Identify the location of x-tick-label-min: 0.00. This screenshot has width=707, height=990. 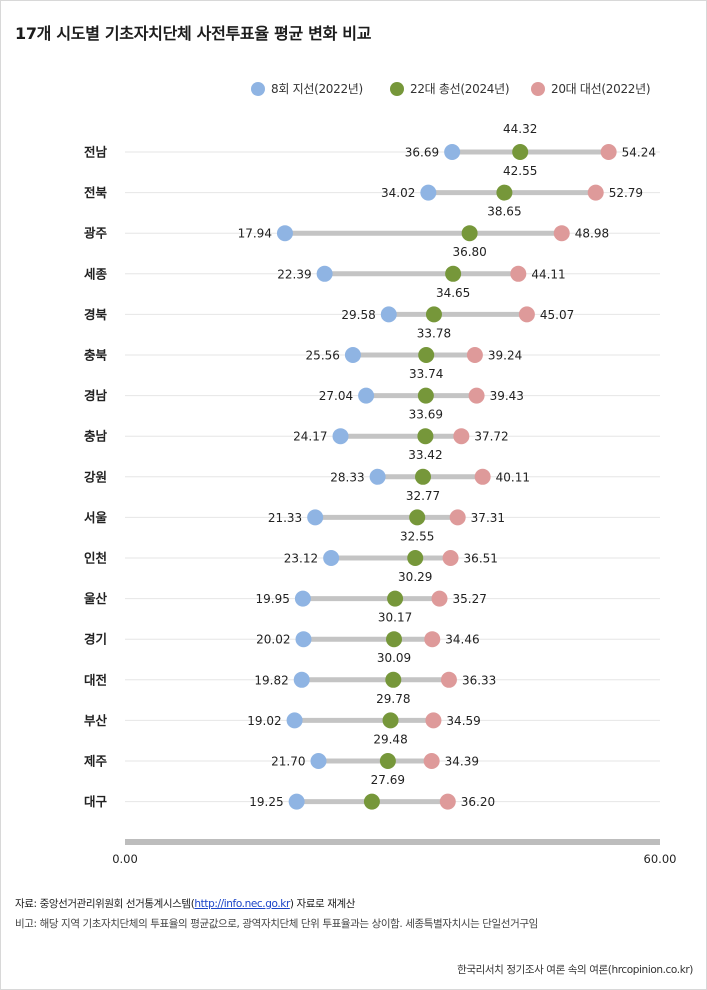
(125, 859).